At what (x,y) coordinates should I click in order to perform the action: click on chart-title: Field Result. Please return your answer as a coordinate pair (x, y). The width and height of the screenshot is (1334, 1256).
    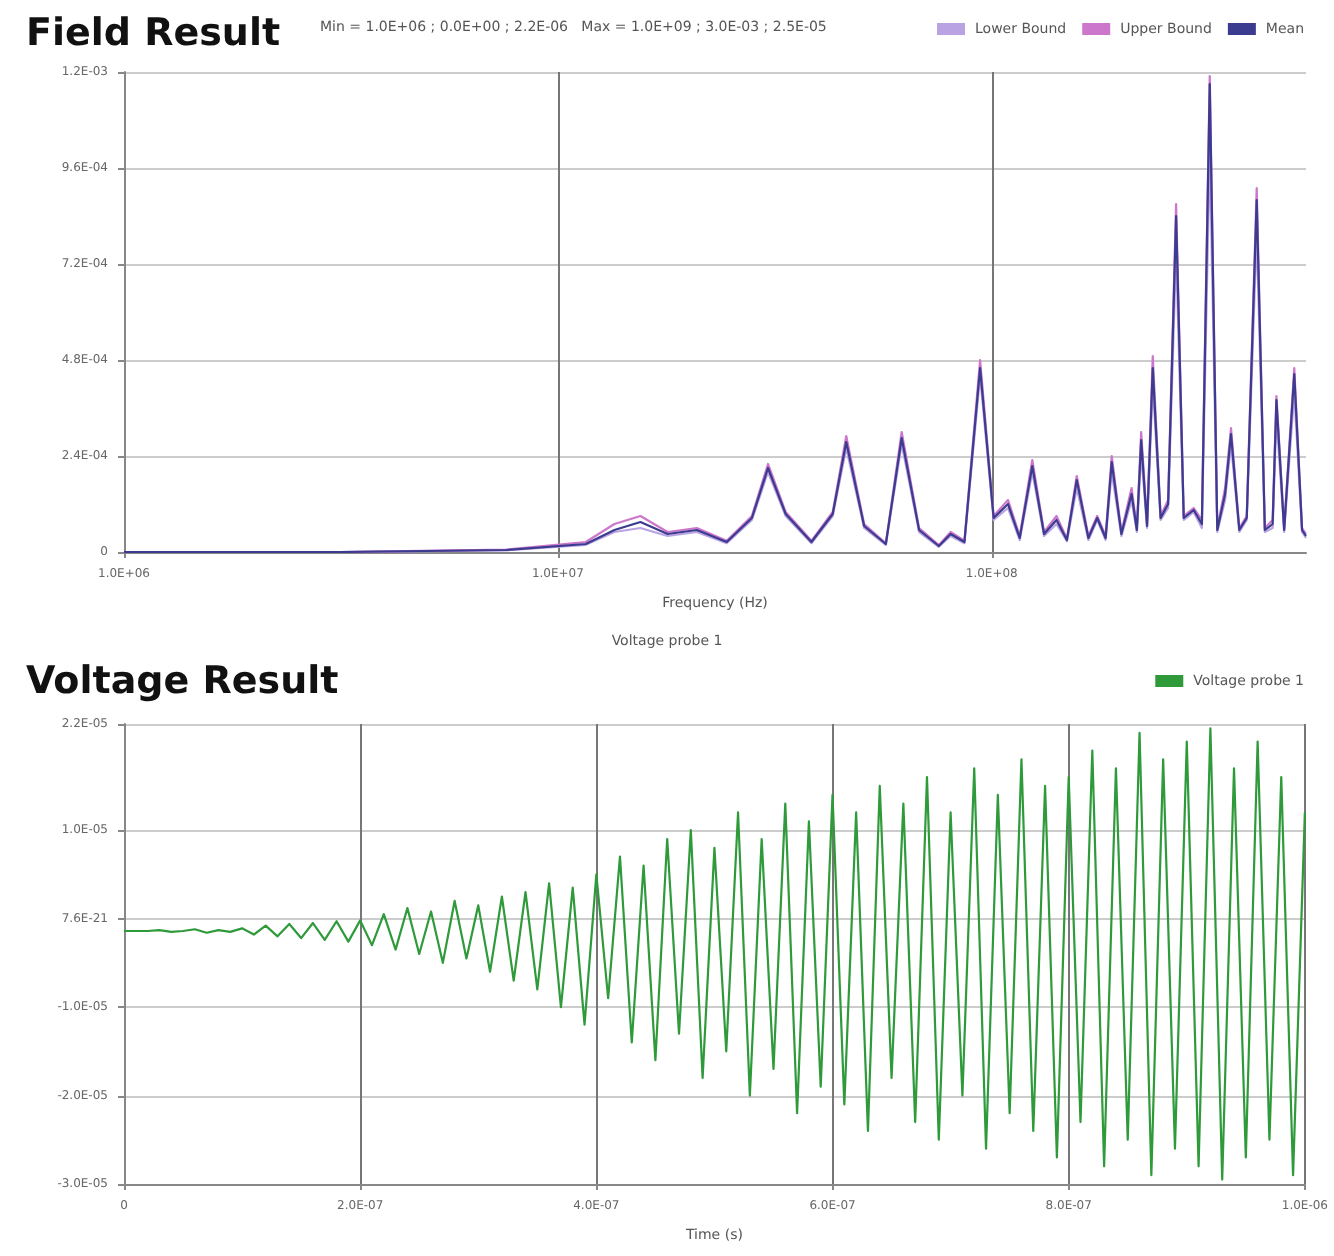
    Looking at the image, I should click on (153, 33).